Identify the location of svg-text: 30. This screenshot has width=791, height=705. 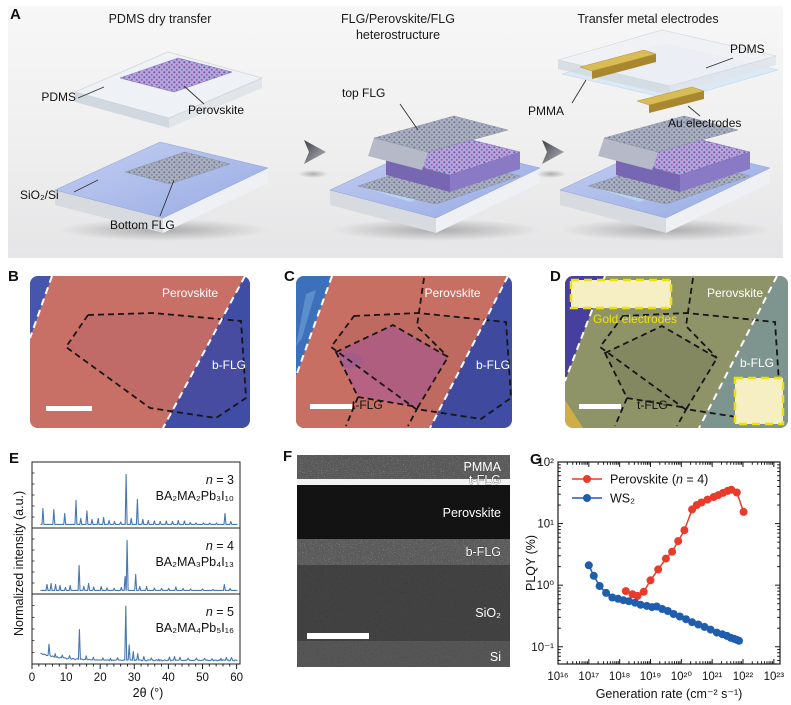
(134, 678).